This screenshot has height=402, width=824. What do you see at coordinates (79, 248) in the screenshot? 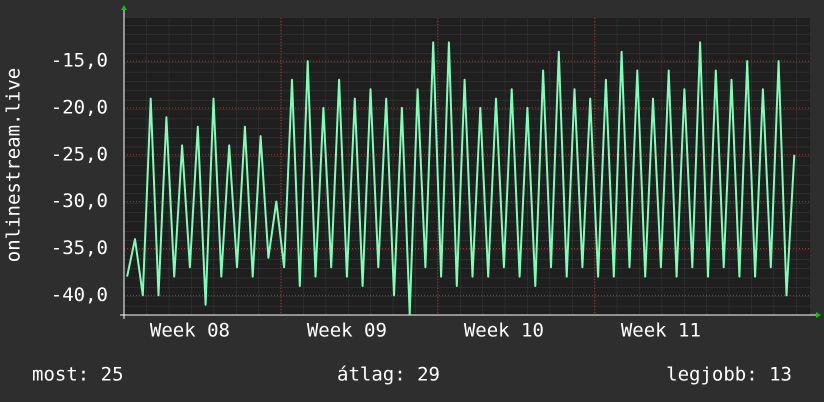
I see `y-tick-label: -35,0` at bounding box center [79, 248].